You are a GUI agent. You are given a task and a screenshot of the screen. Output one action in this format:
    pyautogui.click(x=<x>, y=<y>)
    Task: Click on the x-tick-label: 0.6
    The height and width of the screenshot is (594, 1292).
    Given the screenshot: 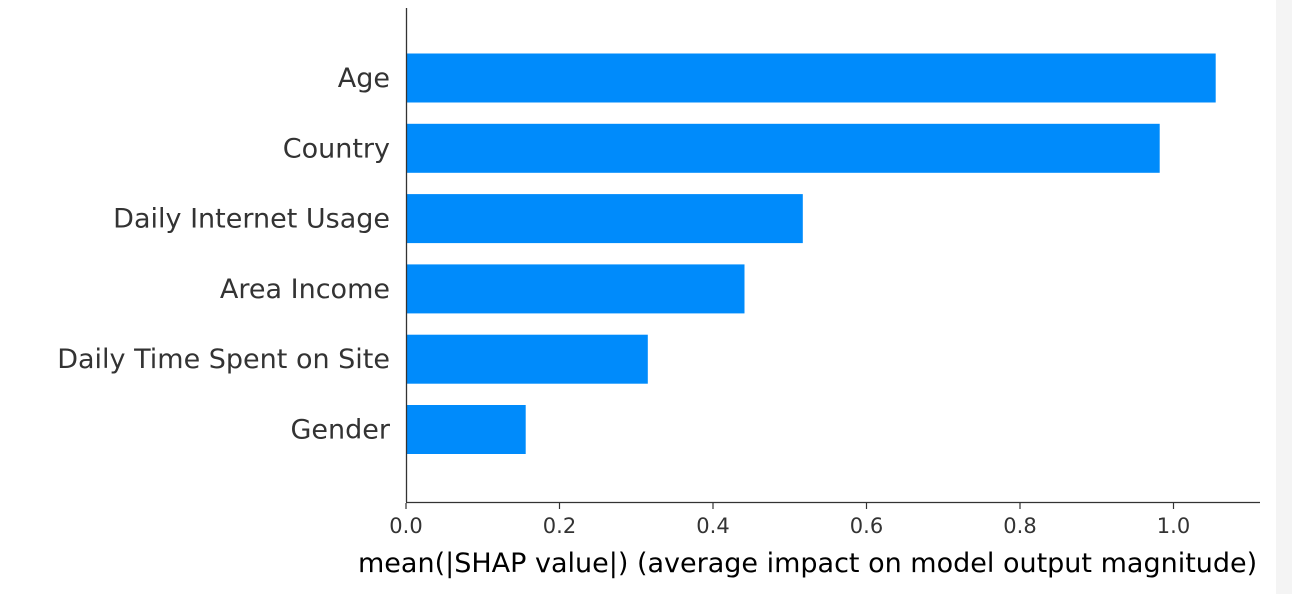 What is the action you would take?
    pyautogui.click(x=866, y=526)
    